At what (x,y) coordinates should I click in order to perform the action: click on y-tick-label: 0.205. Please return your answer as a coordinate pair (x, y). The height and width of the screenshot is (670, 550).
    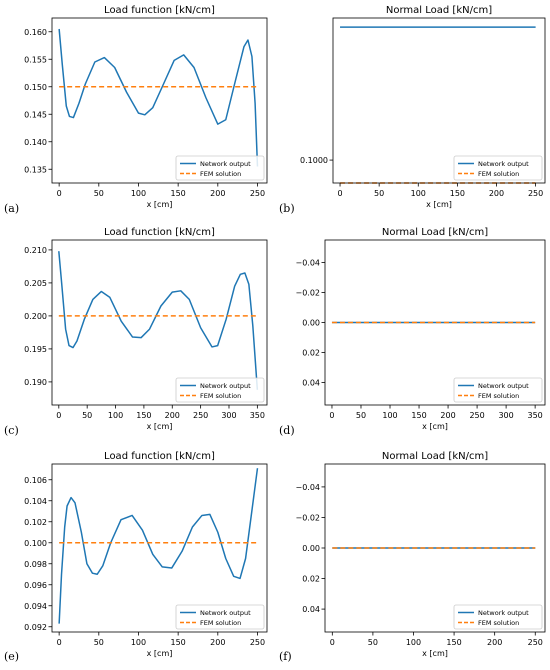
    Looking at the image, I should click on (35, 283).